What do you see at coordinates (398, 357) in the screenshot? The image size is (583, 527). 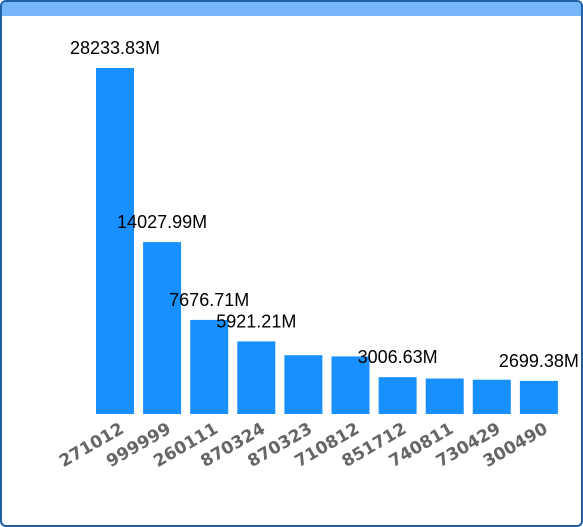 I see `data-label-851712: 3006.63M` at bounding box center [398, 357].